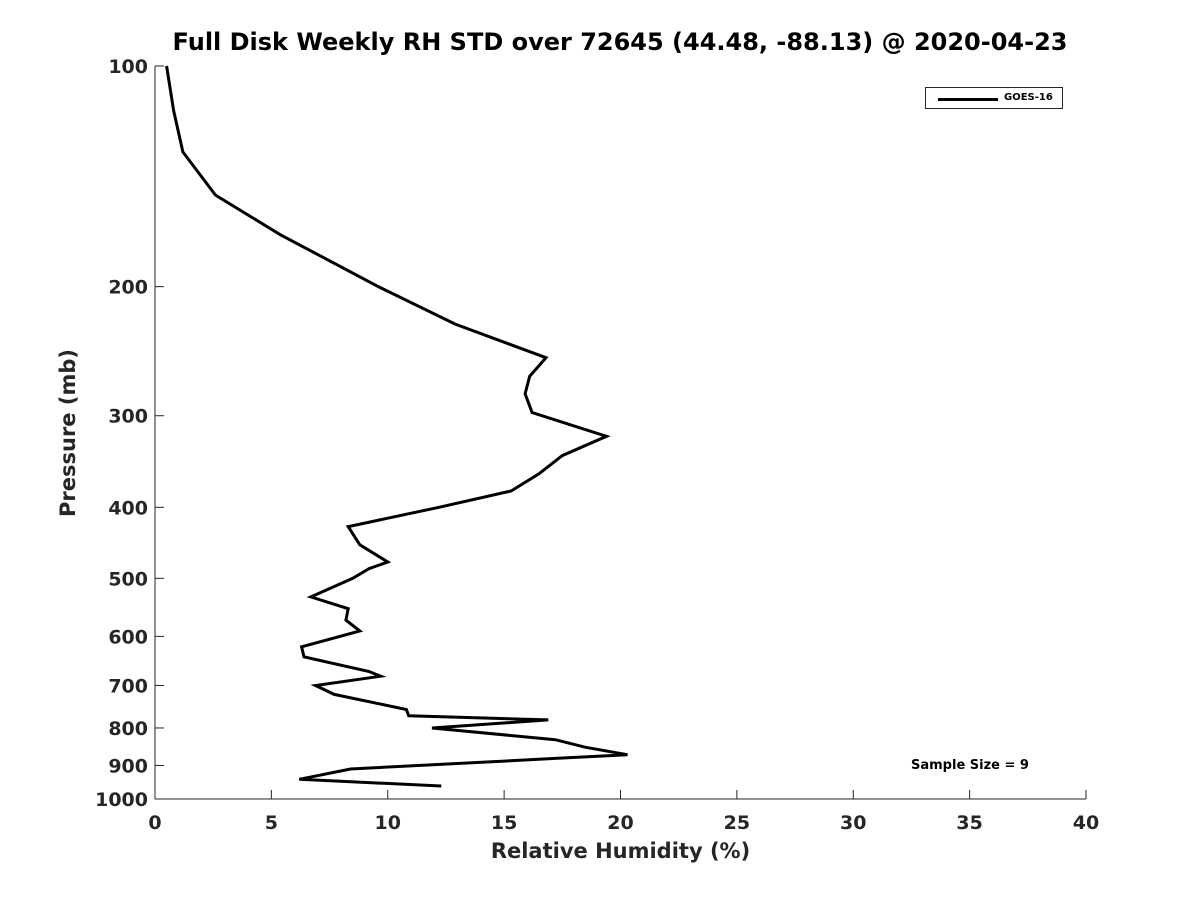  What do you see at coordinates (1028, 97) in the screenshot?
I see `legend-label-goes-16: GOES-16` at bounding box center [1028, 97].